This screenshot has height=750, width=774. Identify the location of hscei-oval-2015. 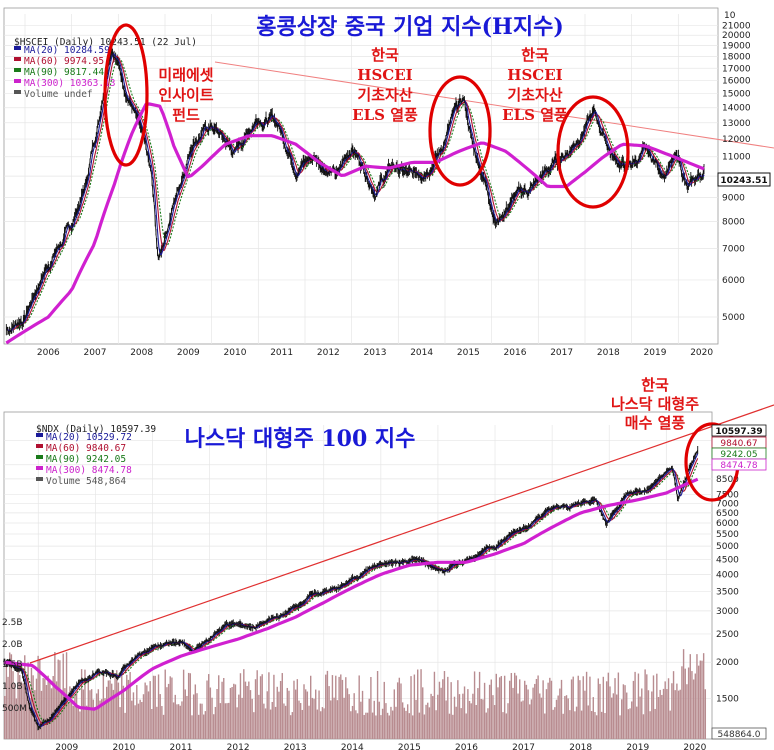
(460, 131).